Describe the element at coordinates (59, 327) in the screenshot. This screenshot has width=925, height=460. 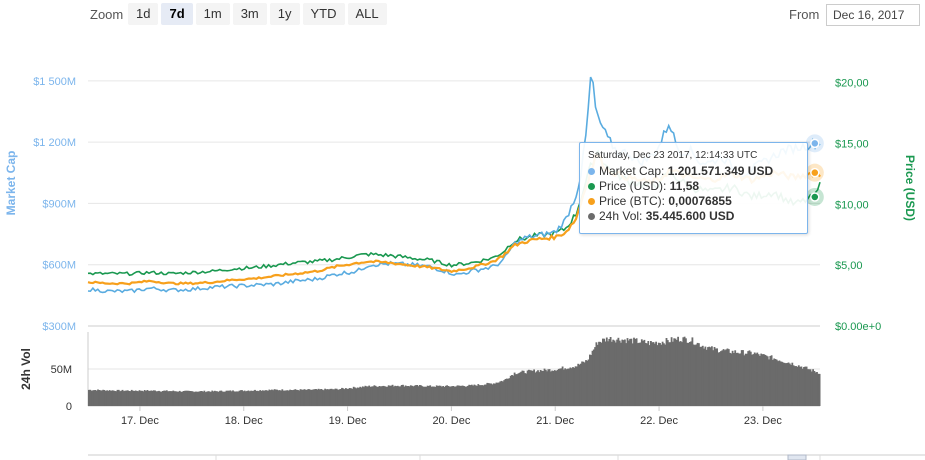
I see `left-axis-tick-label: $300M` at that location.